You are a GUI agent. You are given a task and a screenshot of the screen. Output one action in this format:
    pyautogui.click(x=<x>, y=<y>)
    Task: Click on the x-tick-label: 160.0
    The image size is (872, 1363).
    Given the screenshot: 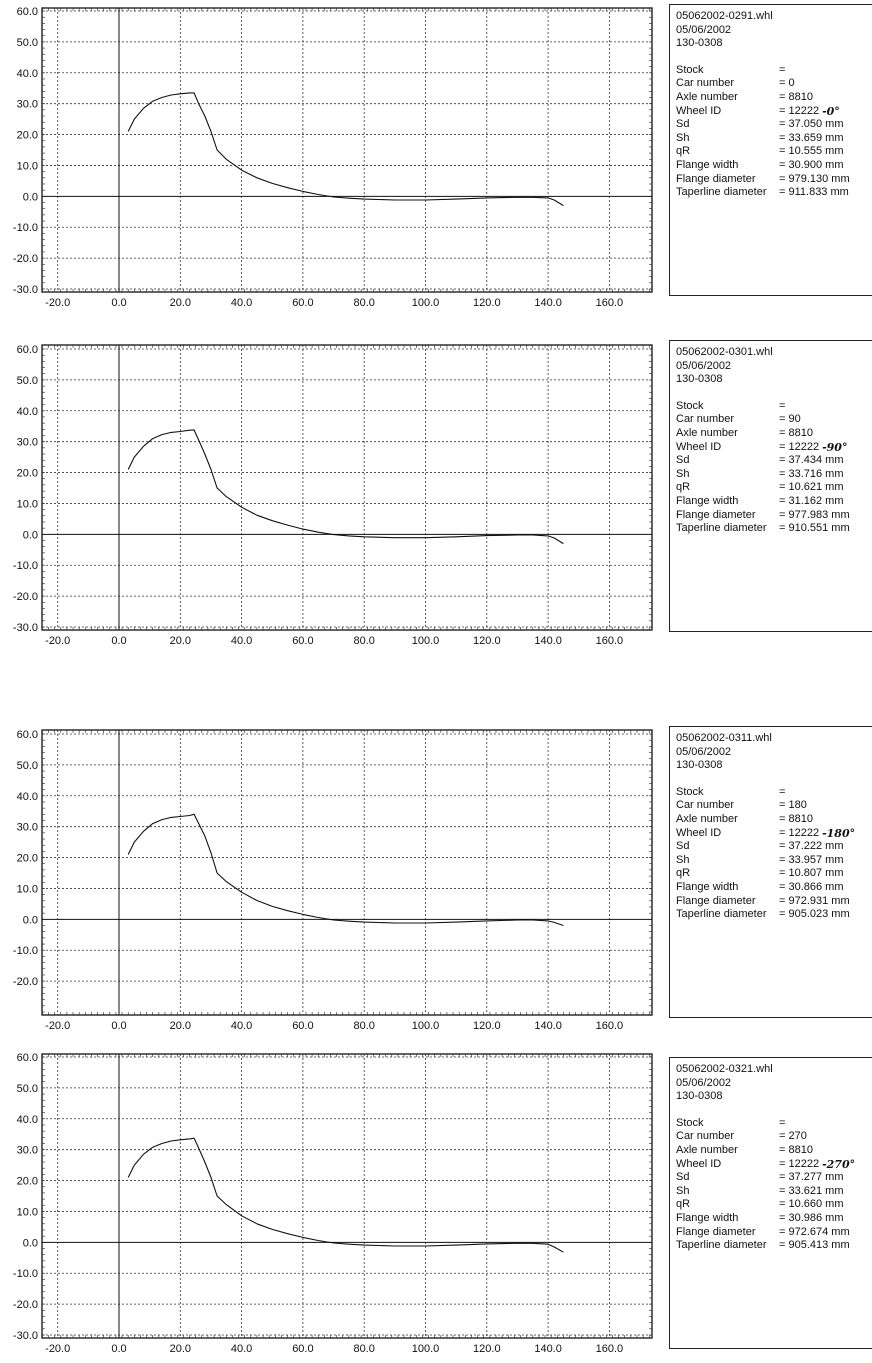 What is the action you would take?
    pyautogui.click(x=610, y=641)
    